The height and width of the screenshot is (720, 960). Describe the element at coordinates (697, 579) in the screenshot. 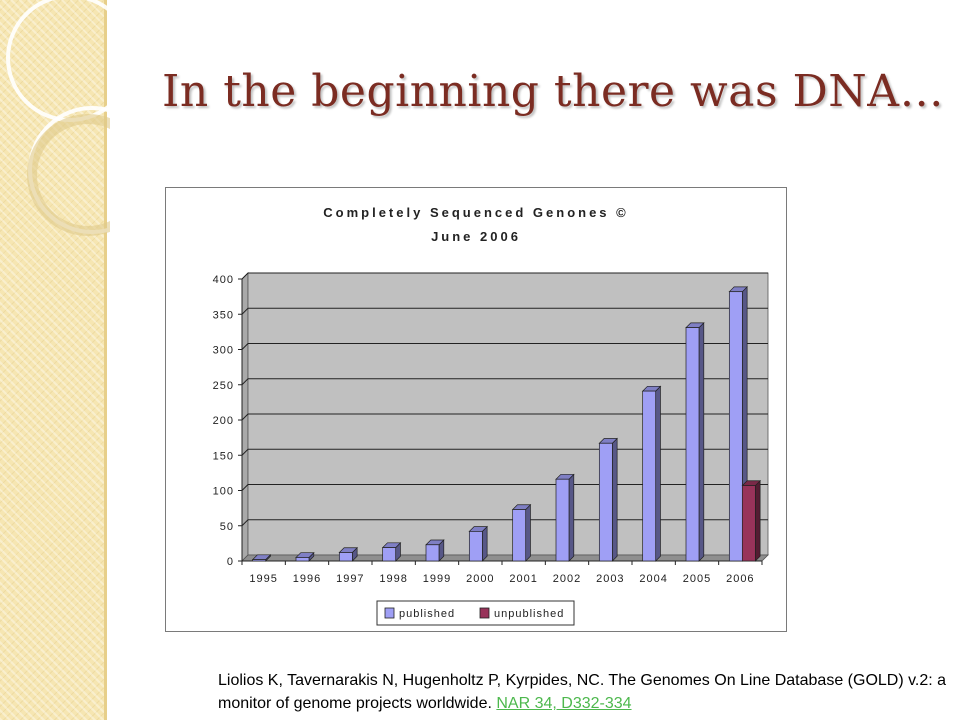

I see `x-tick-label: 2005` at that location.